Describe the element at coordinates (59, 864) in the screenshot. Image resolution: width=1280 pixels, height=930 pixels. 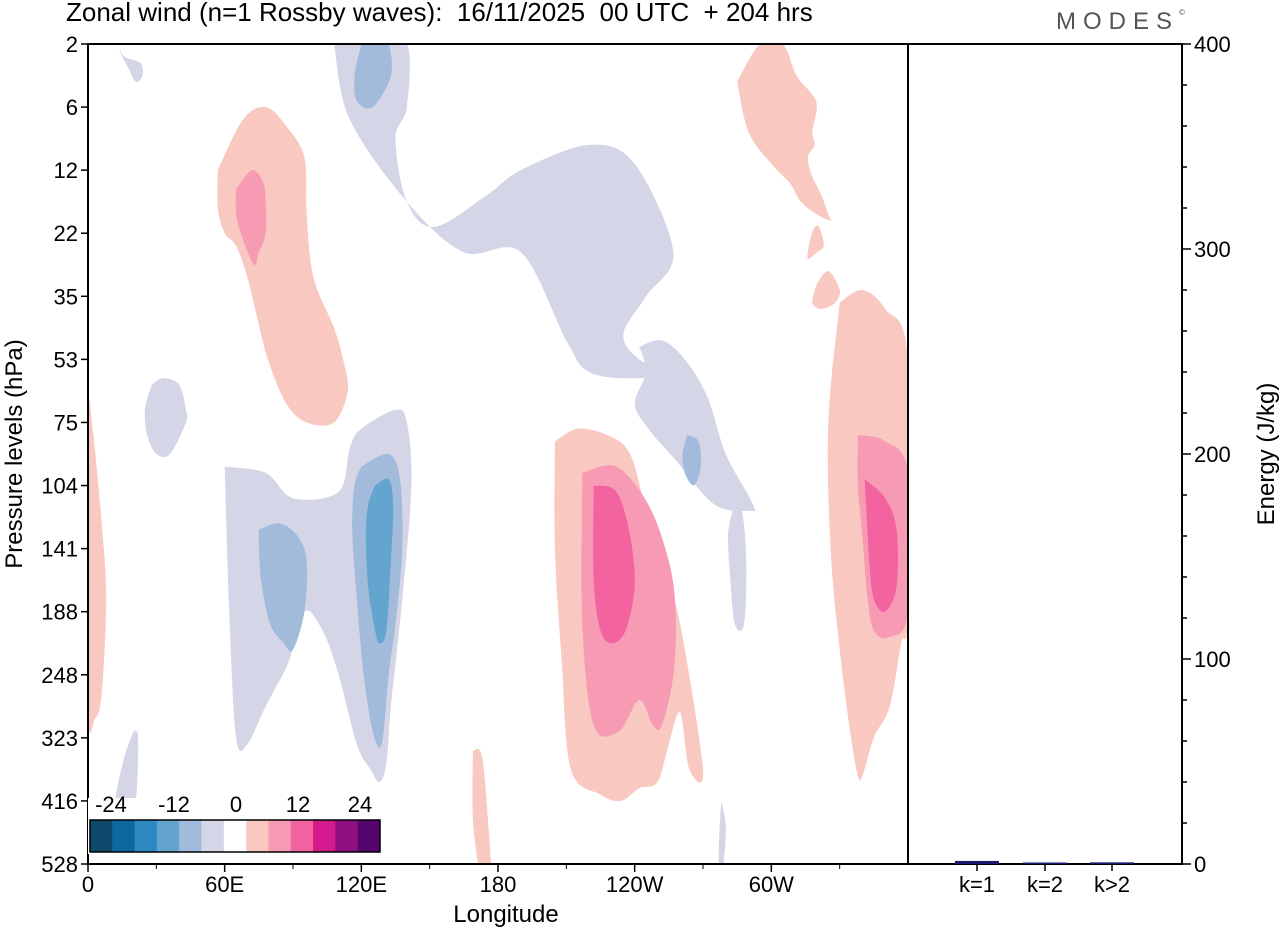
I see `y-tick-label-13: 528` at that location.